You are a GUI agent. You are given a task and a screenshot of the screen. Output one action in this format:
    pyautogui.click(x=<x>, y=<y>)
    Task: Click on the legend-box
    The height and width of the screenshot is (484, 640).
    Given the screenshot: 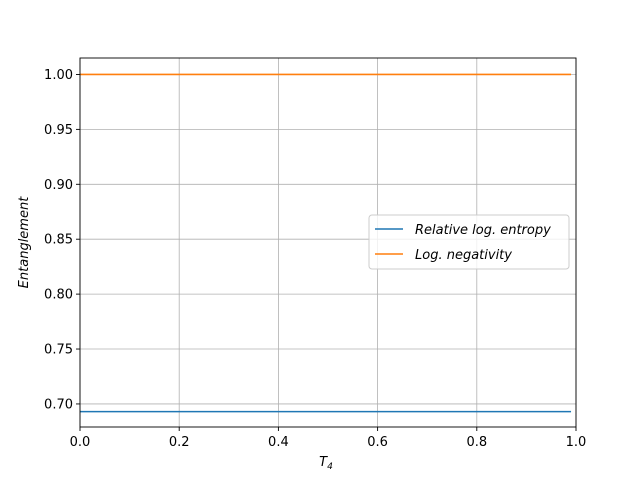 What is the action you would take?
    pyautogui.click(x=469, y=242)
    